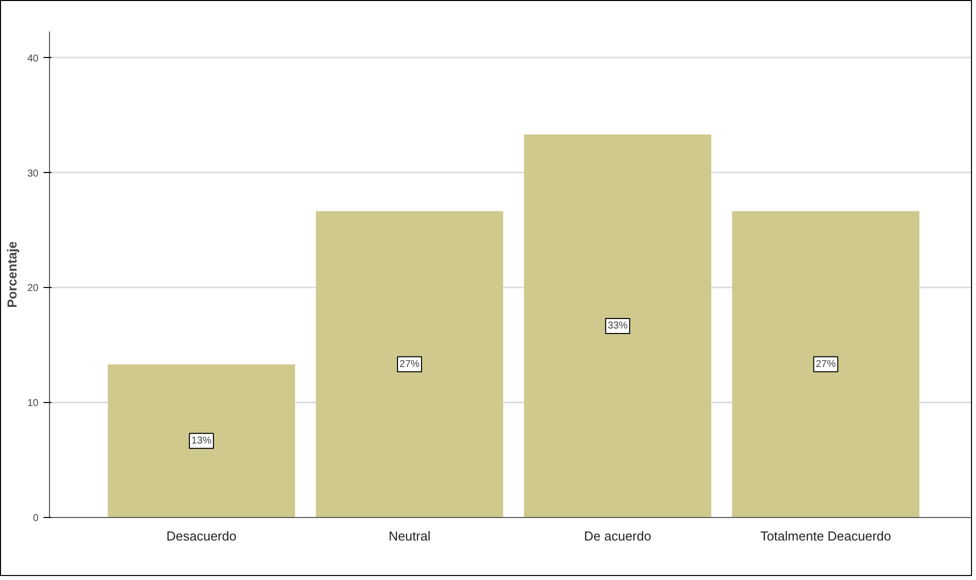  I want to click on data-label: 13%, so click(201, 440).